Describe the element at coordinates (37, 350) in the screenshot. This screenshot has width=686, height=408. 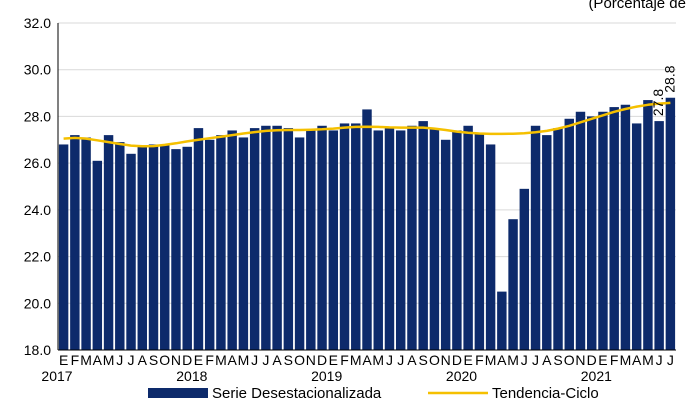
I see `y-tick-label: 18.0` at that location.